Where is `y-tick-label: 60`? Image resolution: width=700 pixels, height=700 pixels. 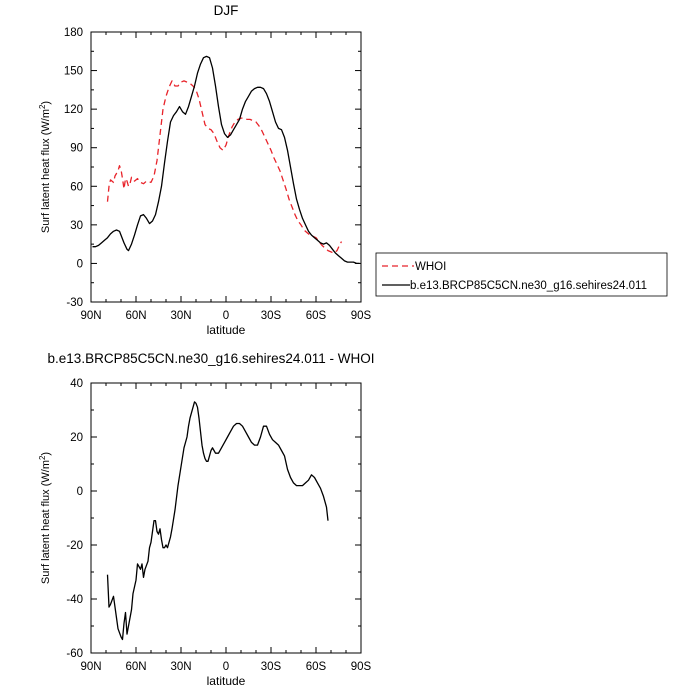 y-tick-label: 60 is located at coordinates (76, 187).